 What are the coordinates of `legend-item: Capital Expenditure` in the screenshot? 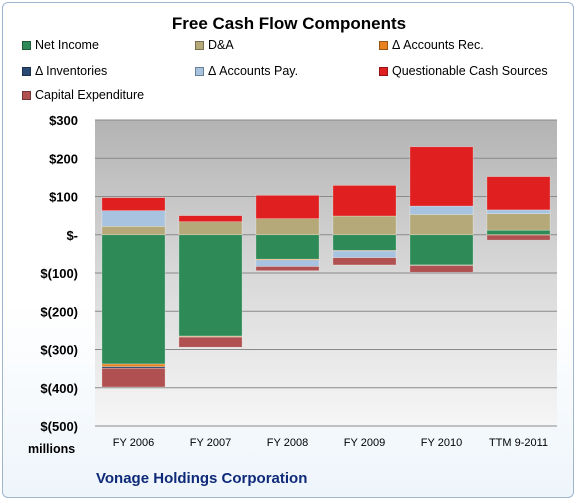 It's located at (83, 95).